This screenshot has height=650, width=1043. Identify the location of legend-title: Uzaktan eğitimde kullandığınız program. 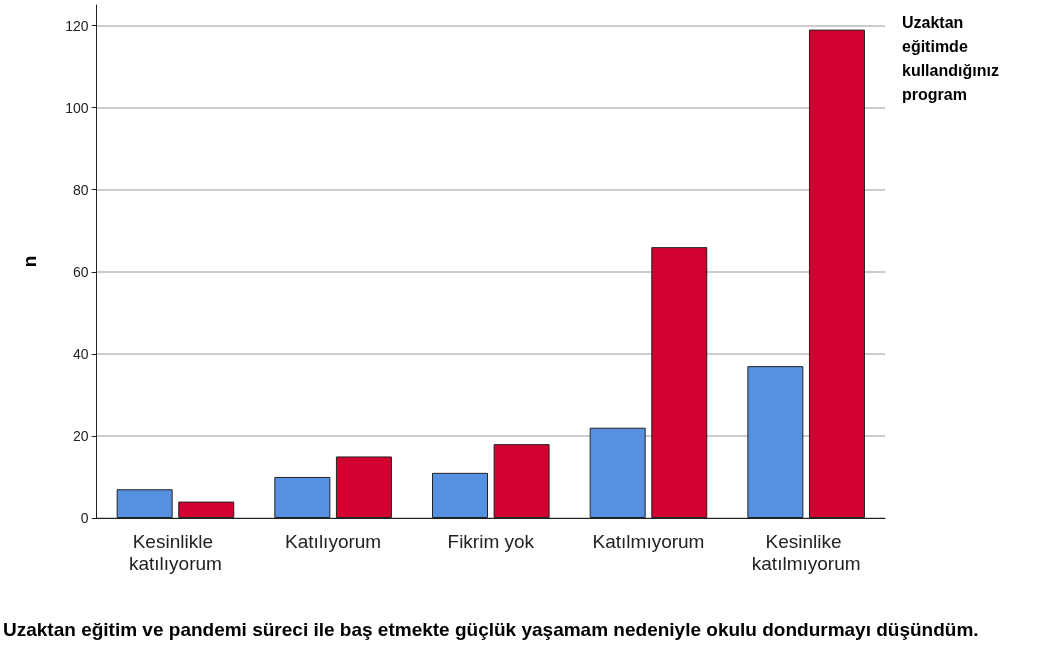
(950, 58).